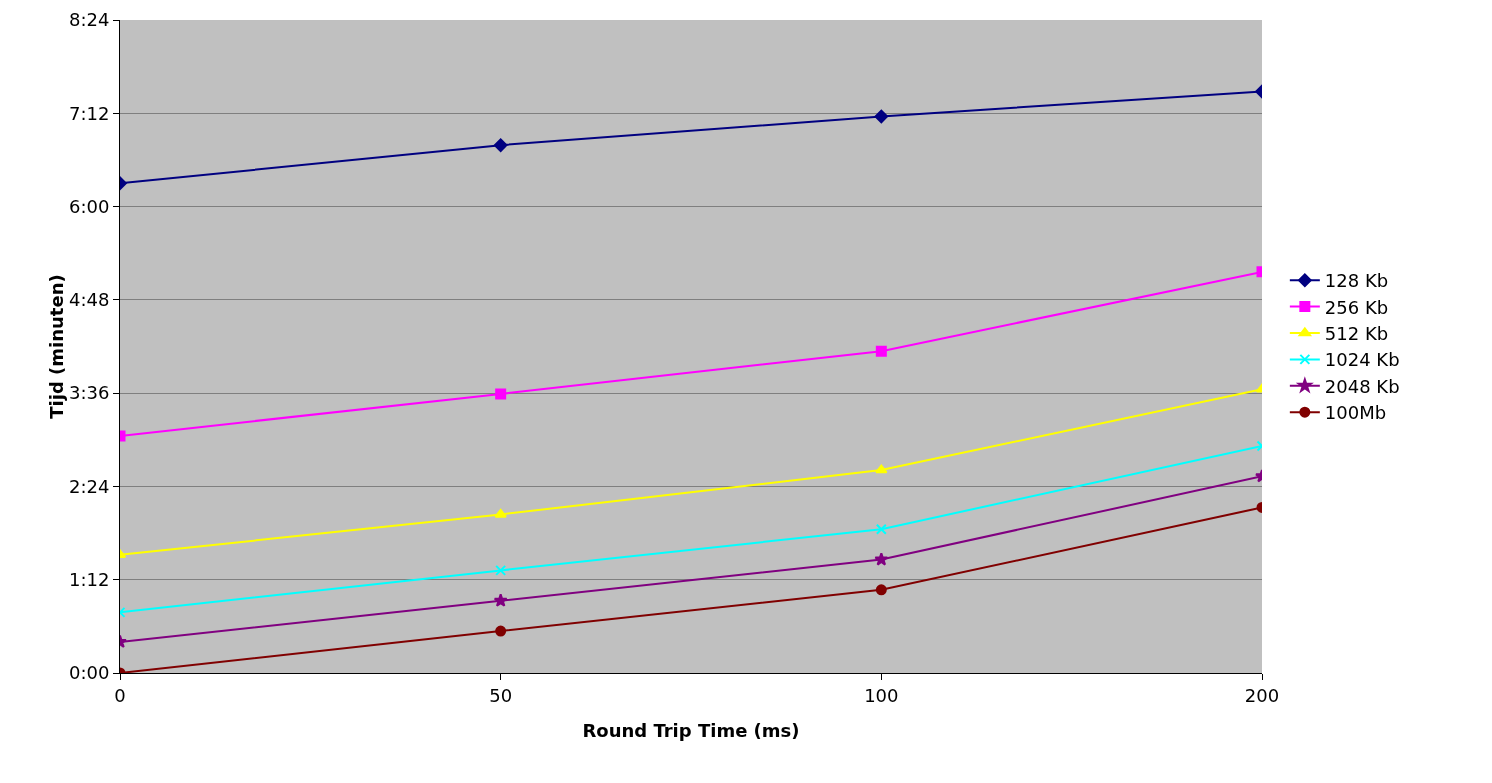 The image size is (1492, 783). I want to click on legend-label: 2048 Kb, so click(1362, 386).